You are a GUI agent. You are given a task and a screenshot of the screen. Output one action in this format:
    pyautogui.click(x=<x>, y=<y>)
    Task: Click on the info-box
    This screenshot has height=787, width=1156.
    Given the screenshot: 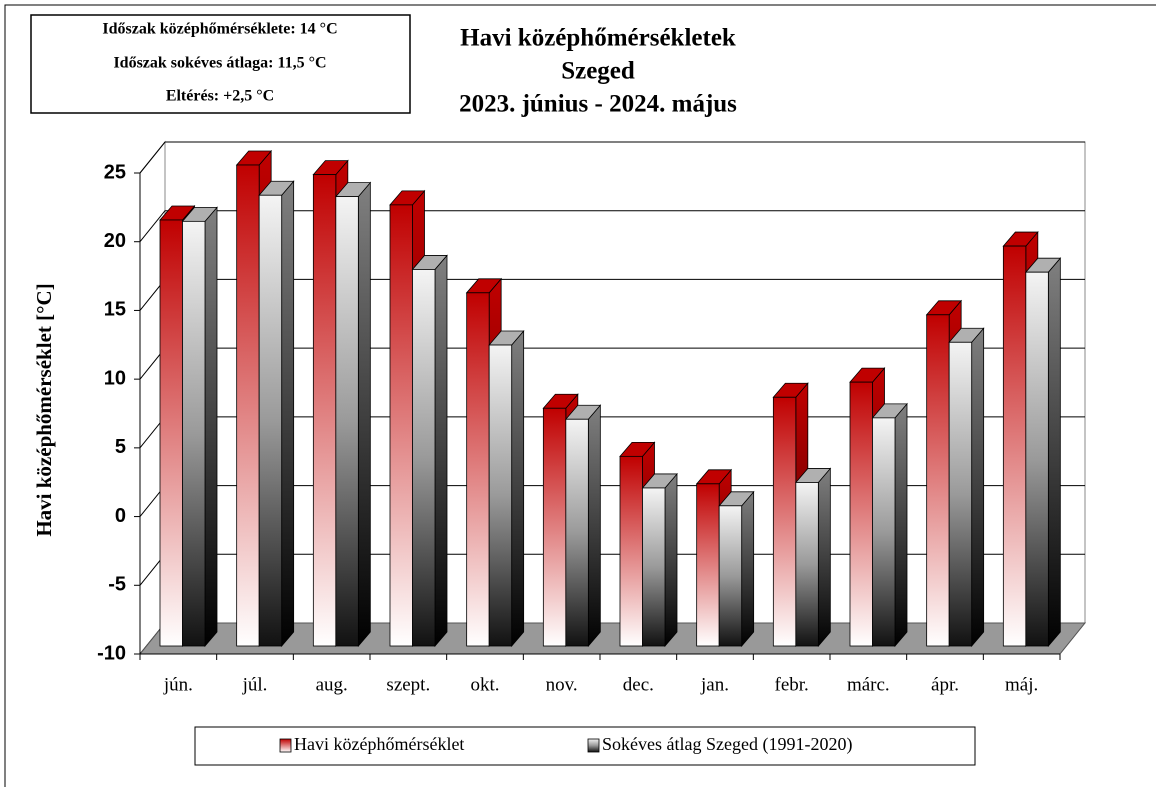 What is the action you would take?
    pyautogui.click(x=220, y=64)
    